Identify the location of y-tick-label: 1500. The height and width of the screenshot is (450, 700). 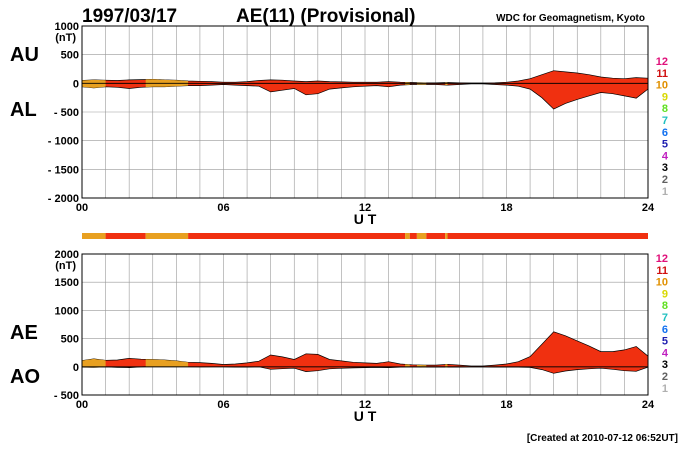
(67, 283).